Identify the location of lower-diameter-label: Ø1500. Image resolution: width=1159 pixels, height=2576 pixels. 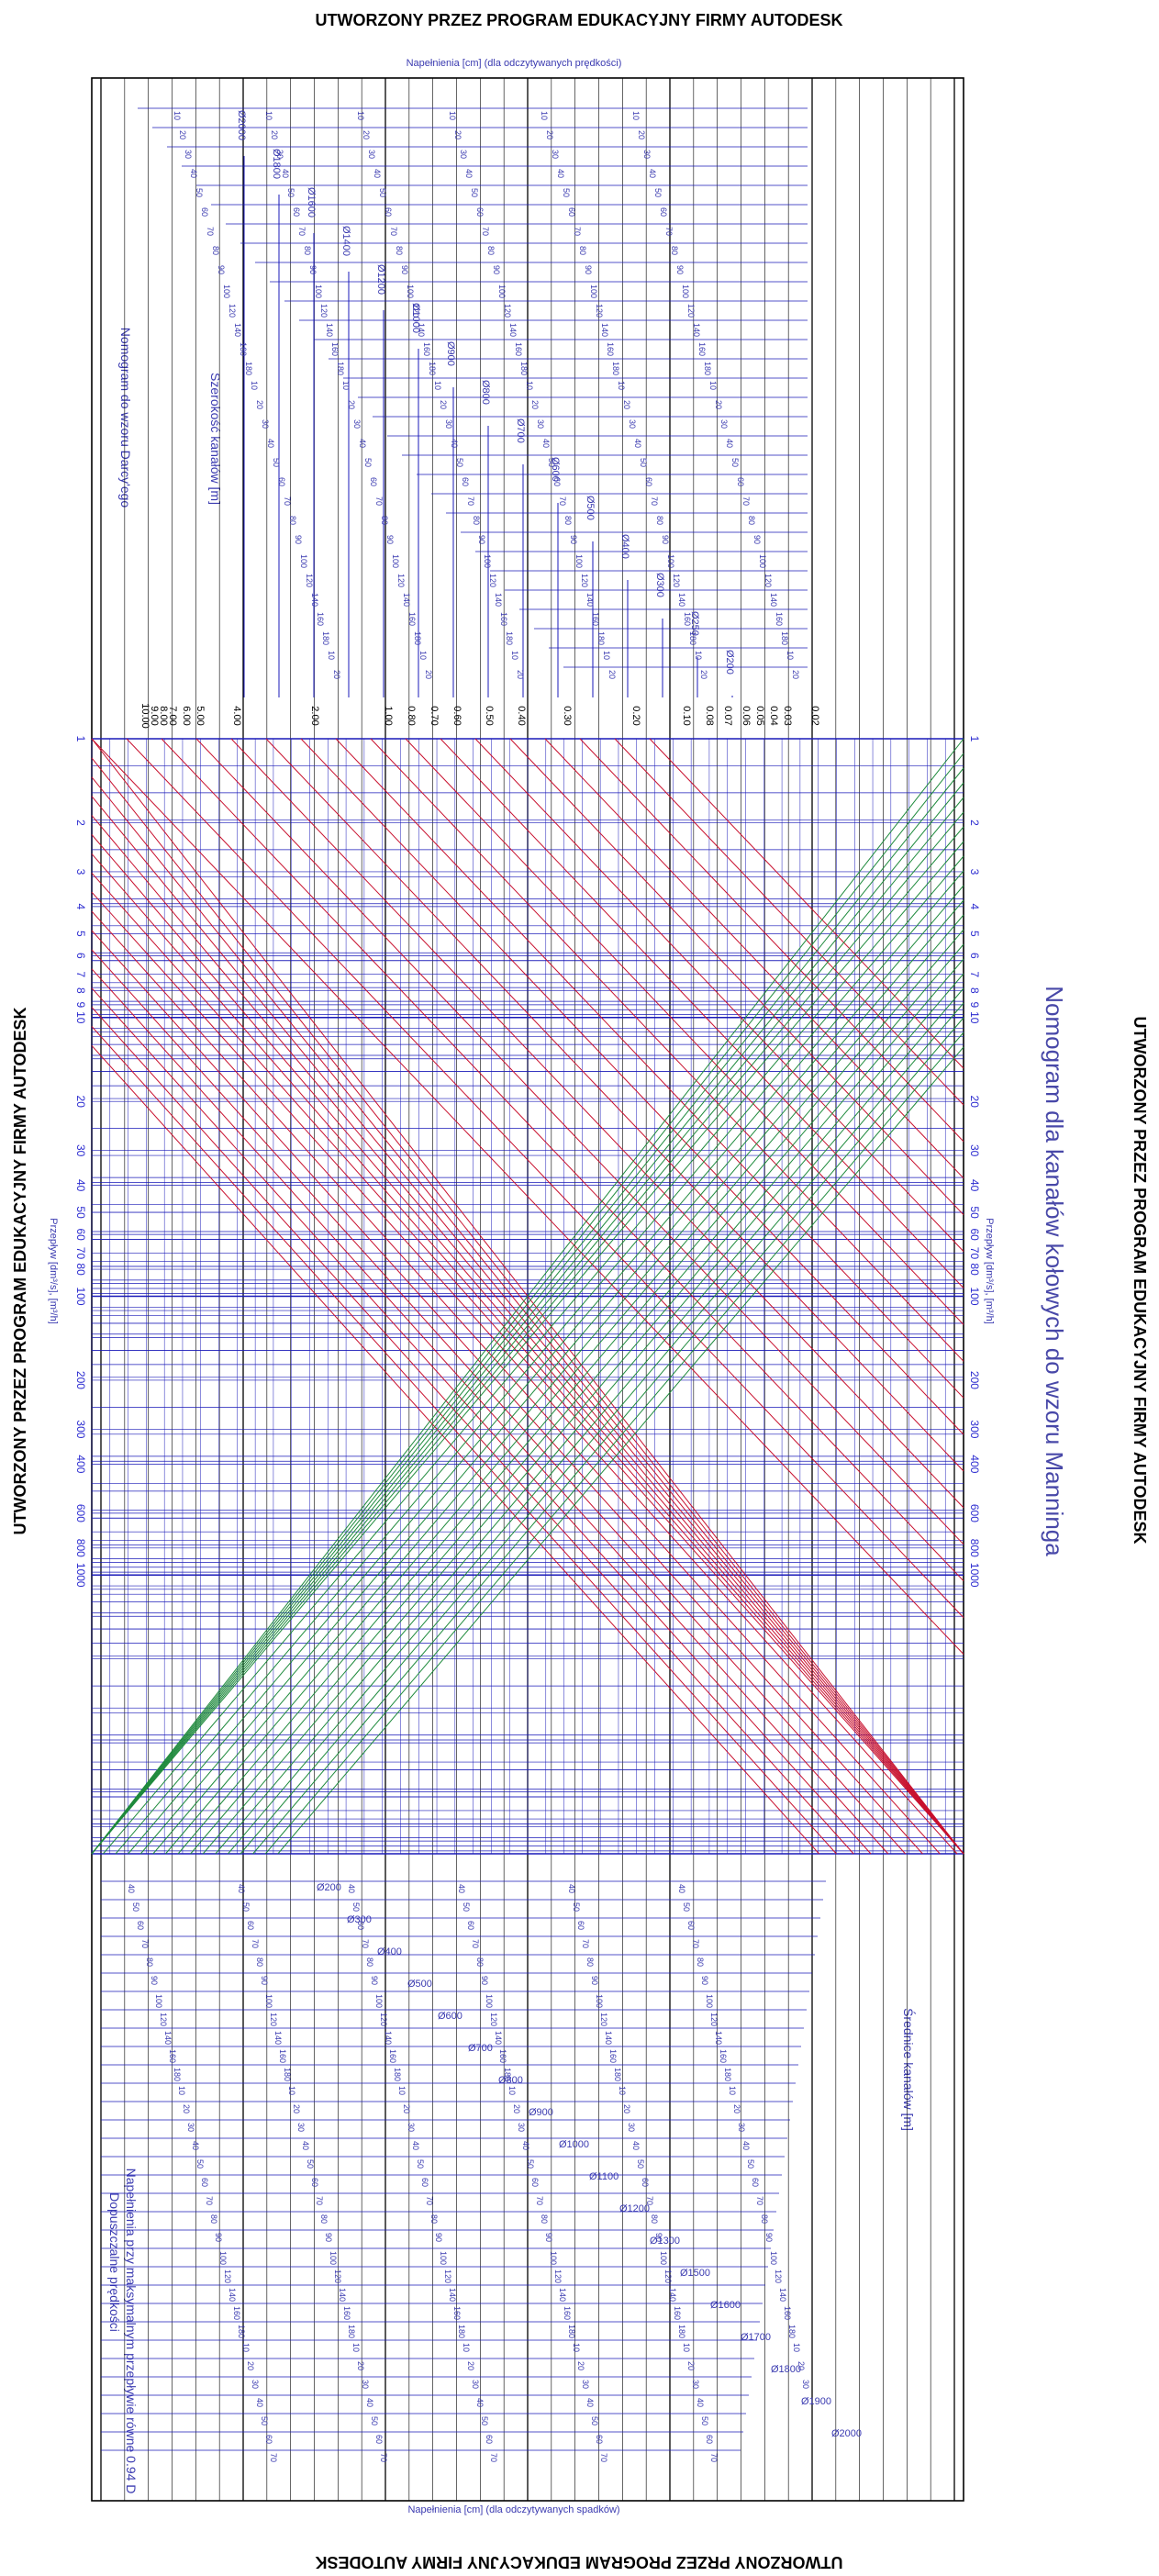
(695, 2273).